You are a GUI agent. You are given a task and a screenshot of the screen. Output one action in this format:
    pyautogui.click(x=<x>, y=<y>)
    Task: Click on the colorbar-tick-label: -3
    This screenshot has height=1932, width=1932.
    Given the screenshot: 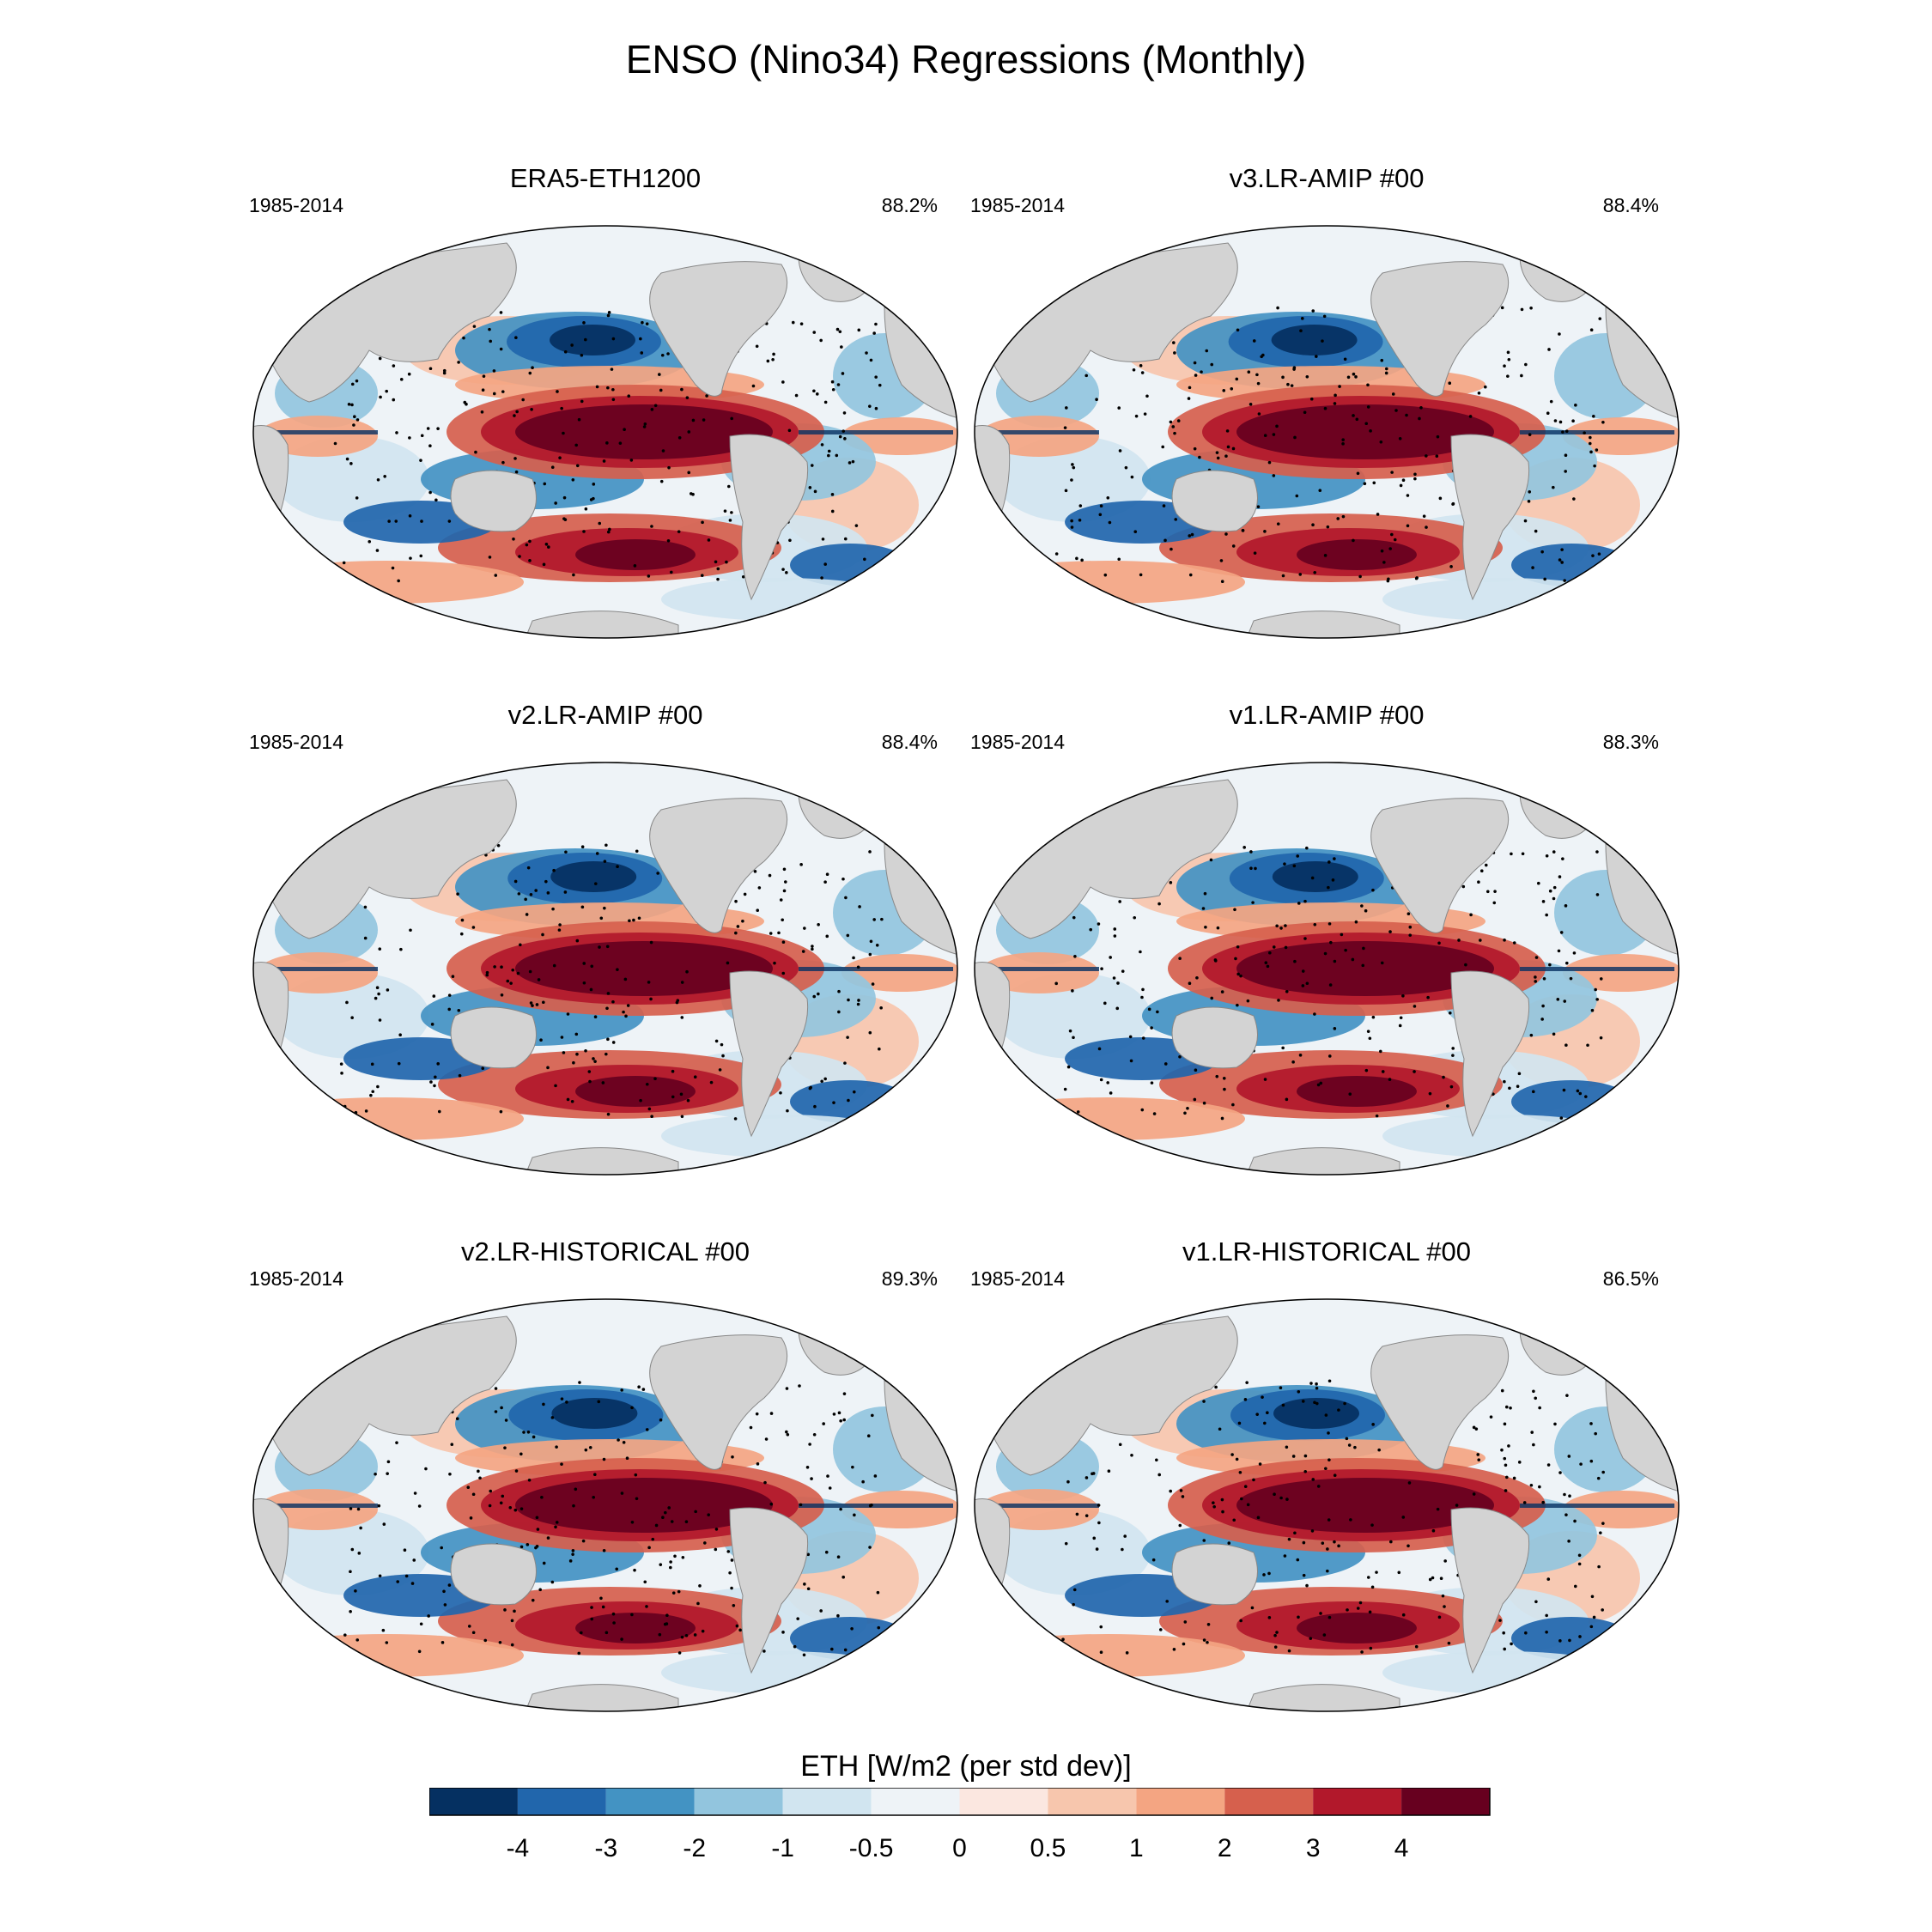 What is the action you would take?
    pyautogui.click(x=605, y=1848)
    